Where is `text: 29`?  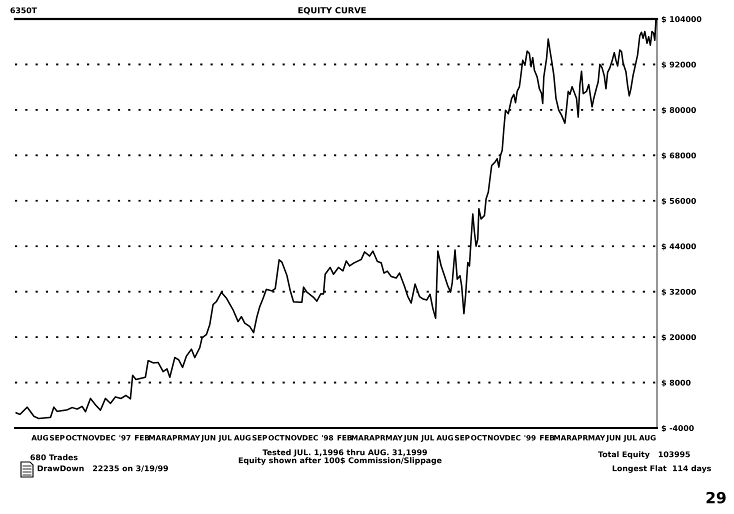
text: 29 is located at coordinates (716, 498).